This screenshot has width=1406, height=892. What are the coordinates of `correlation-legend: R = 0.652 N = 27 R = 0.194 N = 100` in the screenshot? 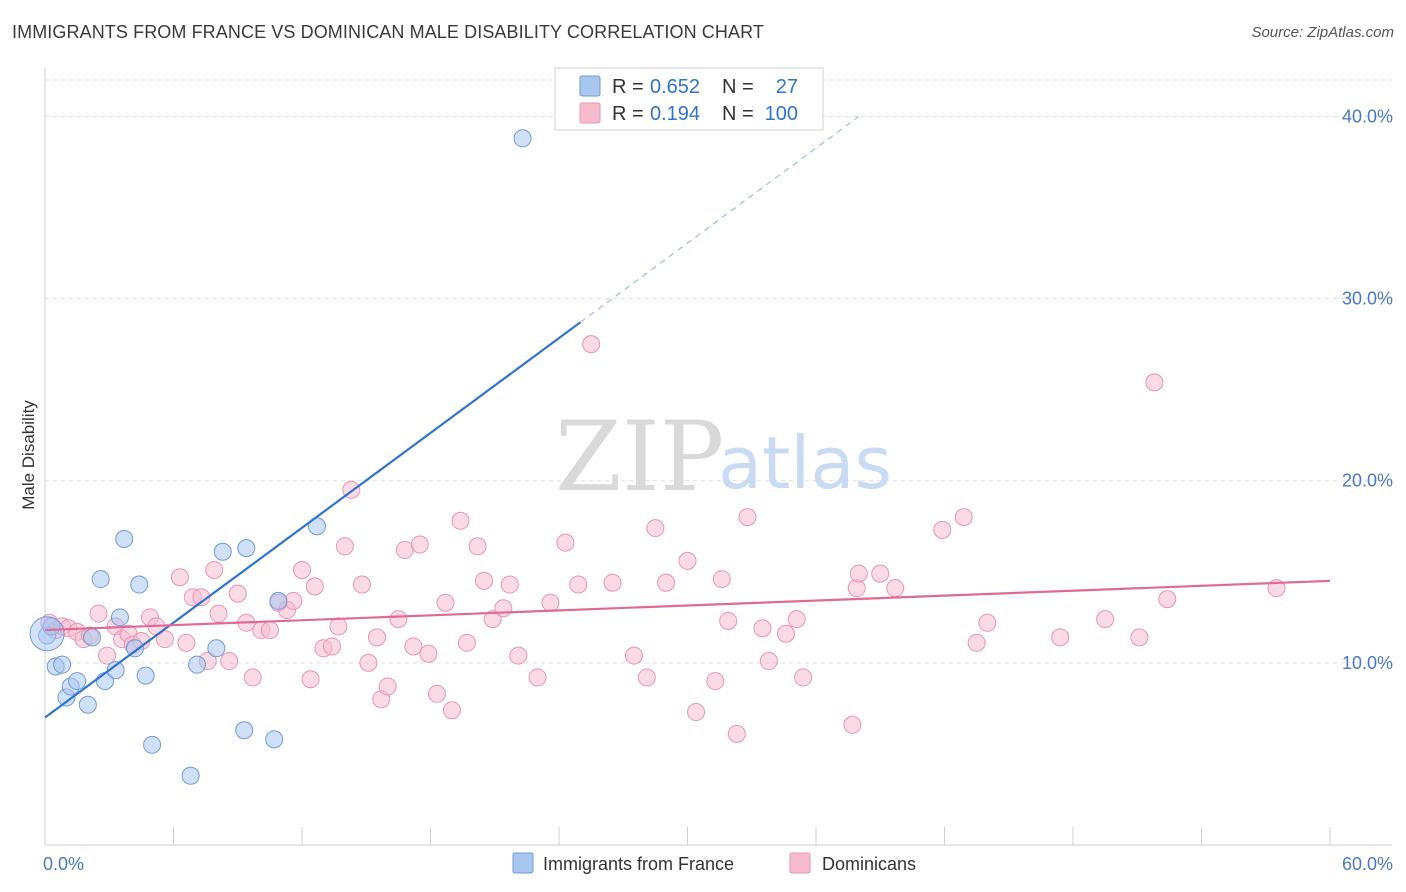 It's located at (689, 99).